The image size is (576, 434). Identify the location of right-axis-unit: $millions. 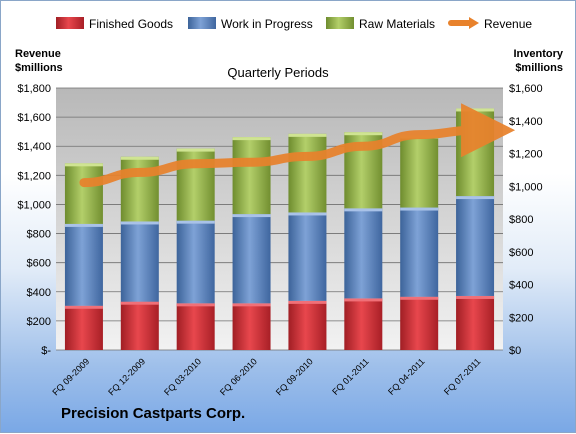
(539, 68).